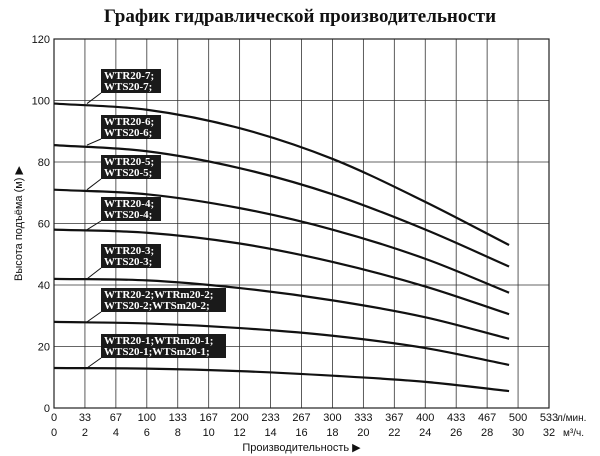 The width and height of the screenshot is (600, 456). What do you see at coordinates (129, 251) in the screenshot?
I see `series-label-text: WTR20-3;` at bounding box center [129, 251].